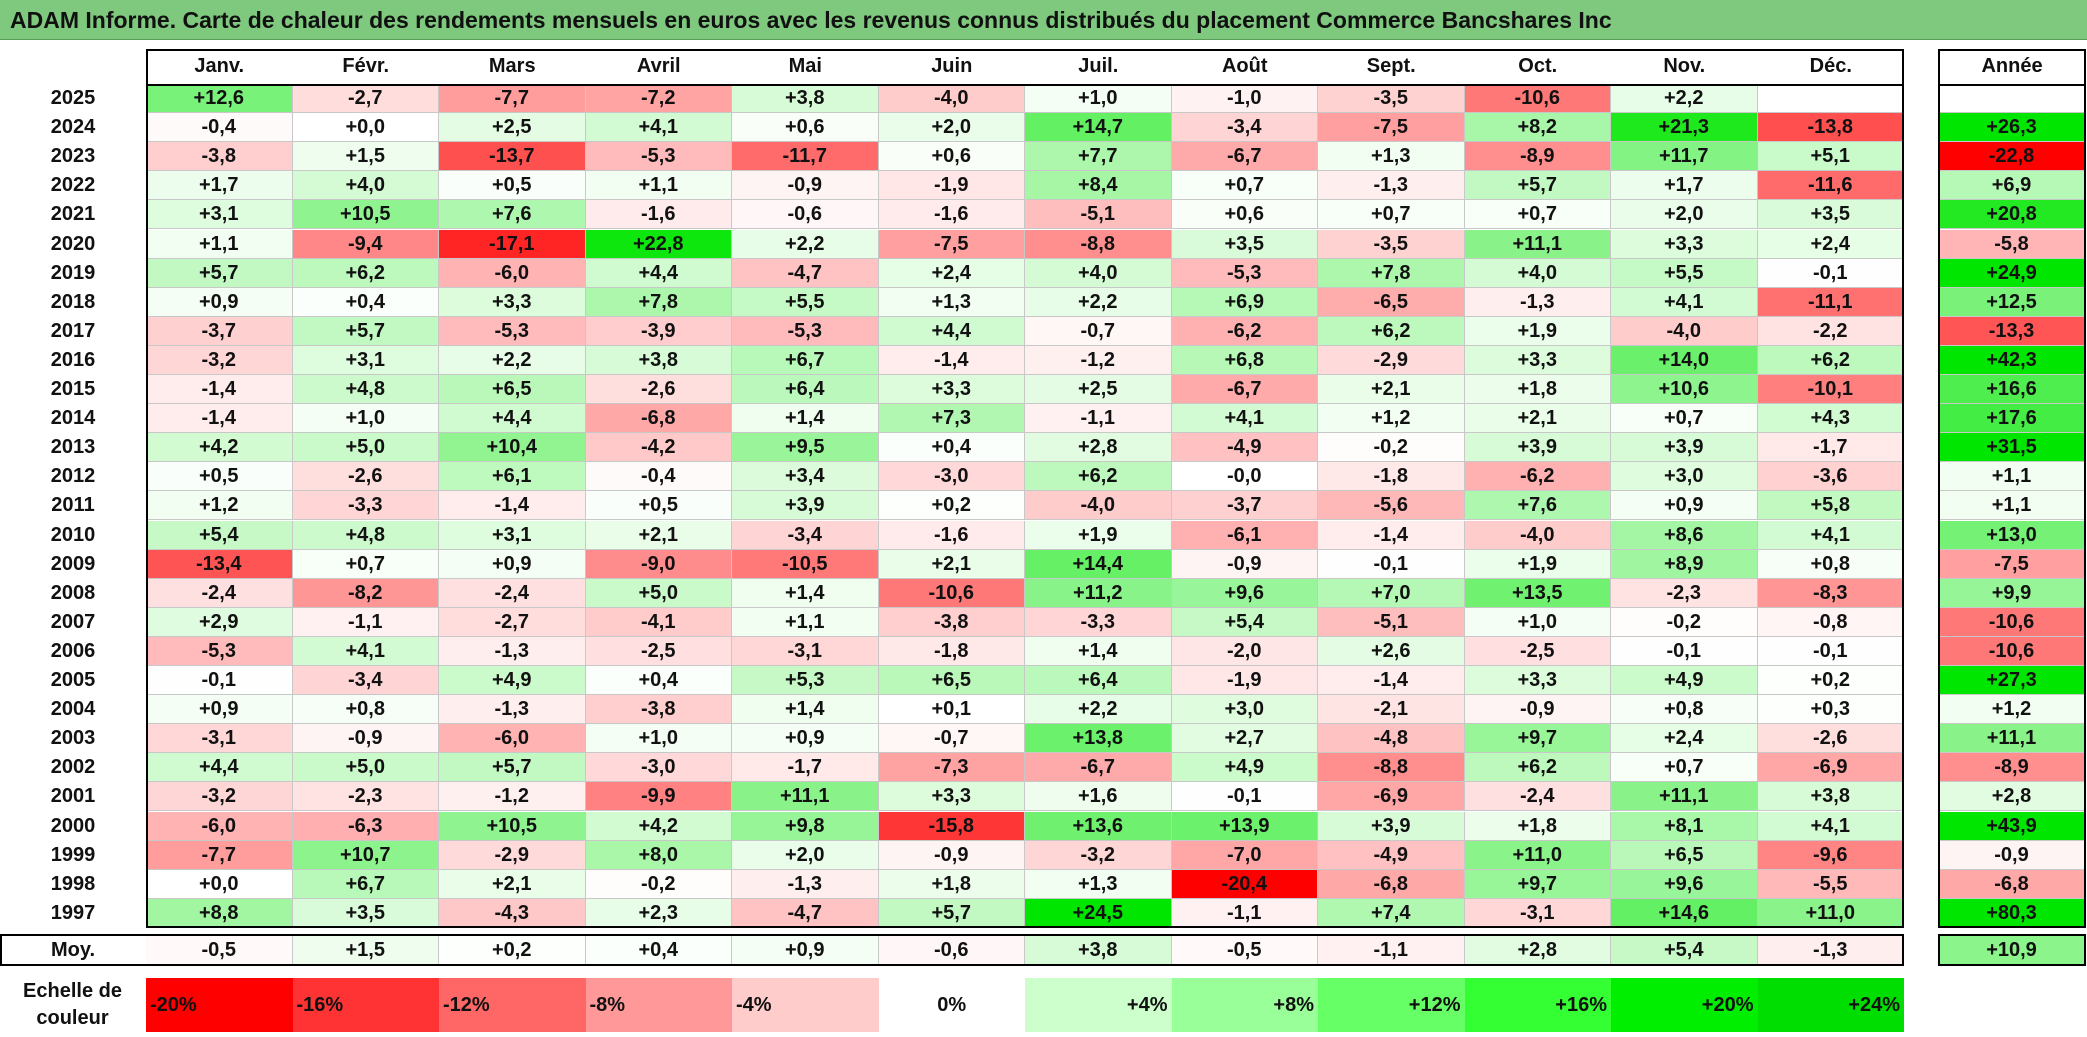  I want to click on heat-cell: +3,5, so click(1244, 244).